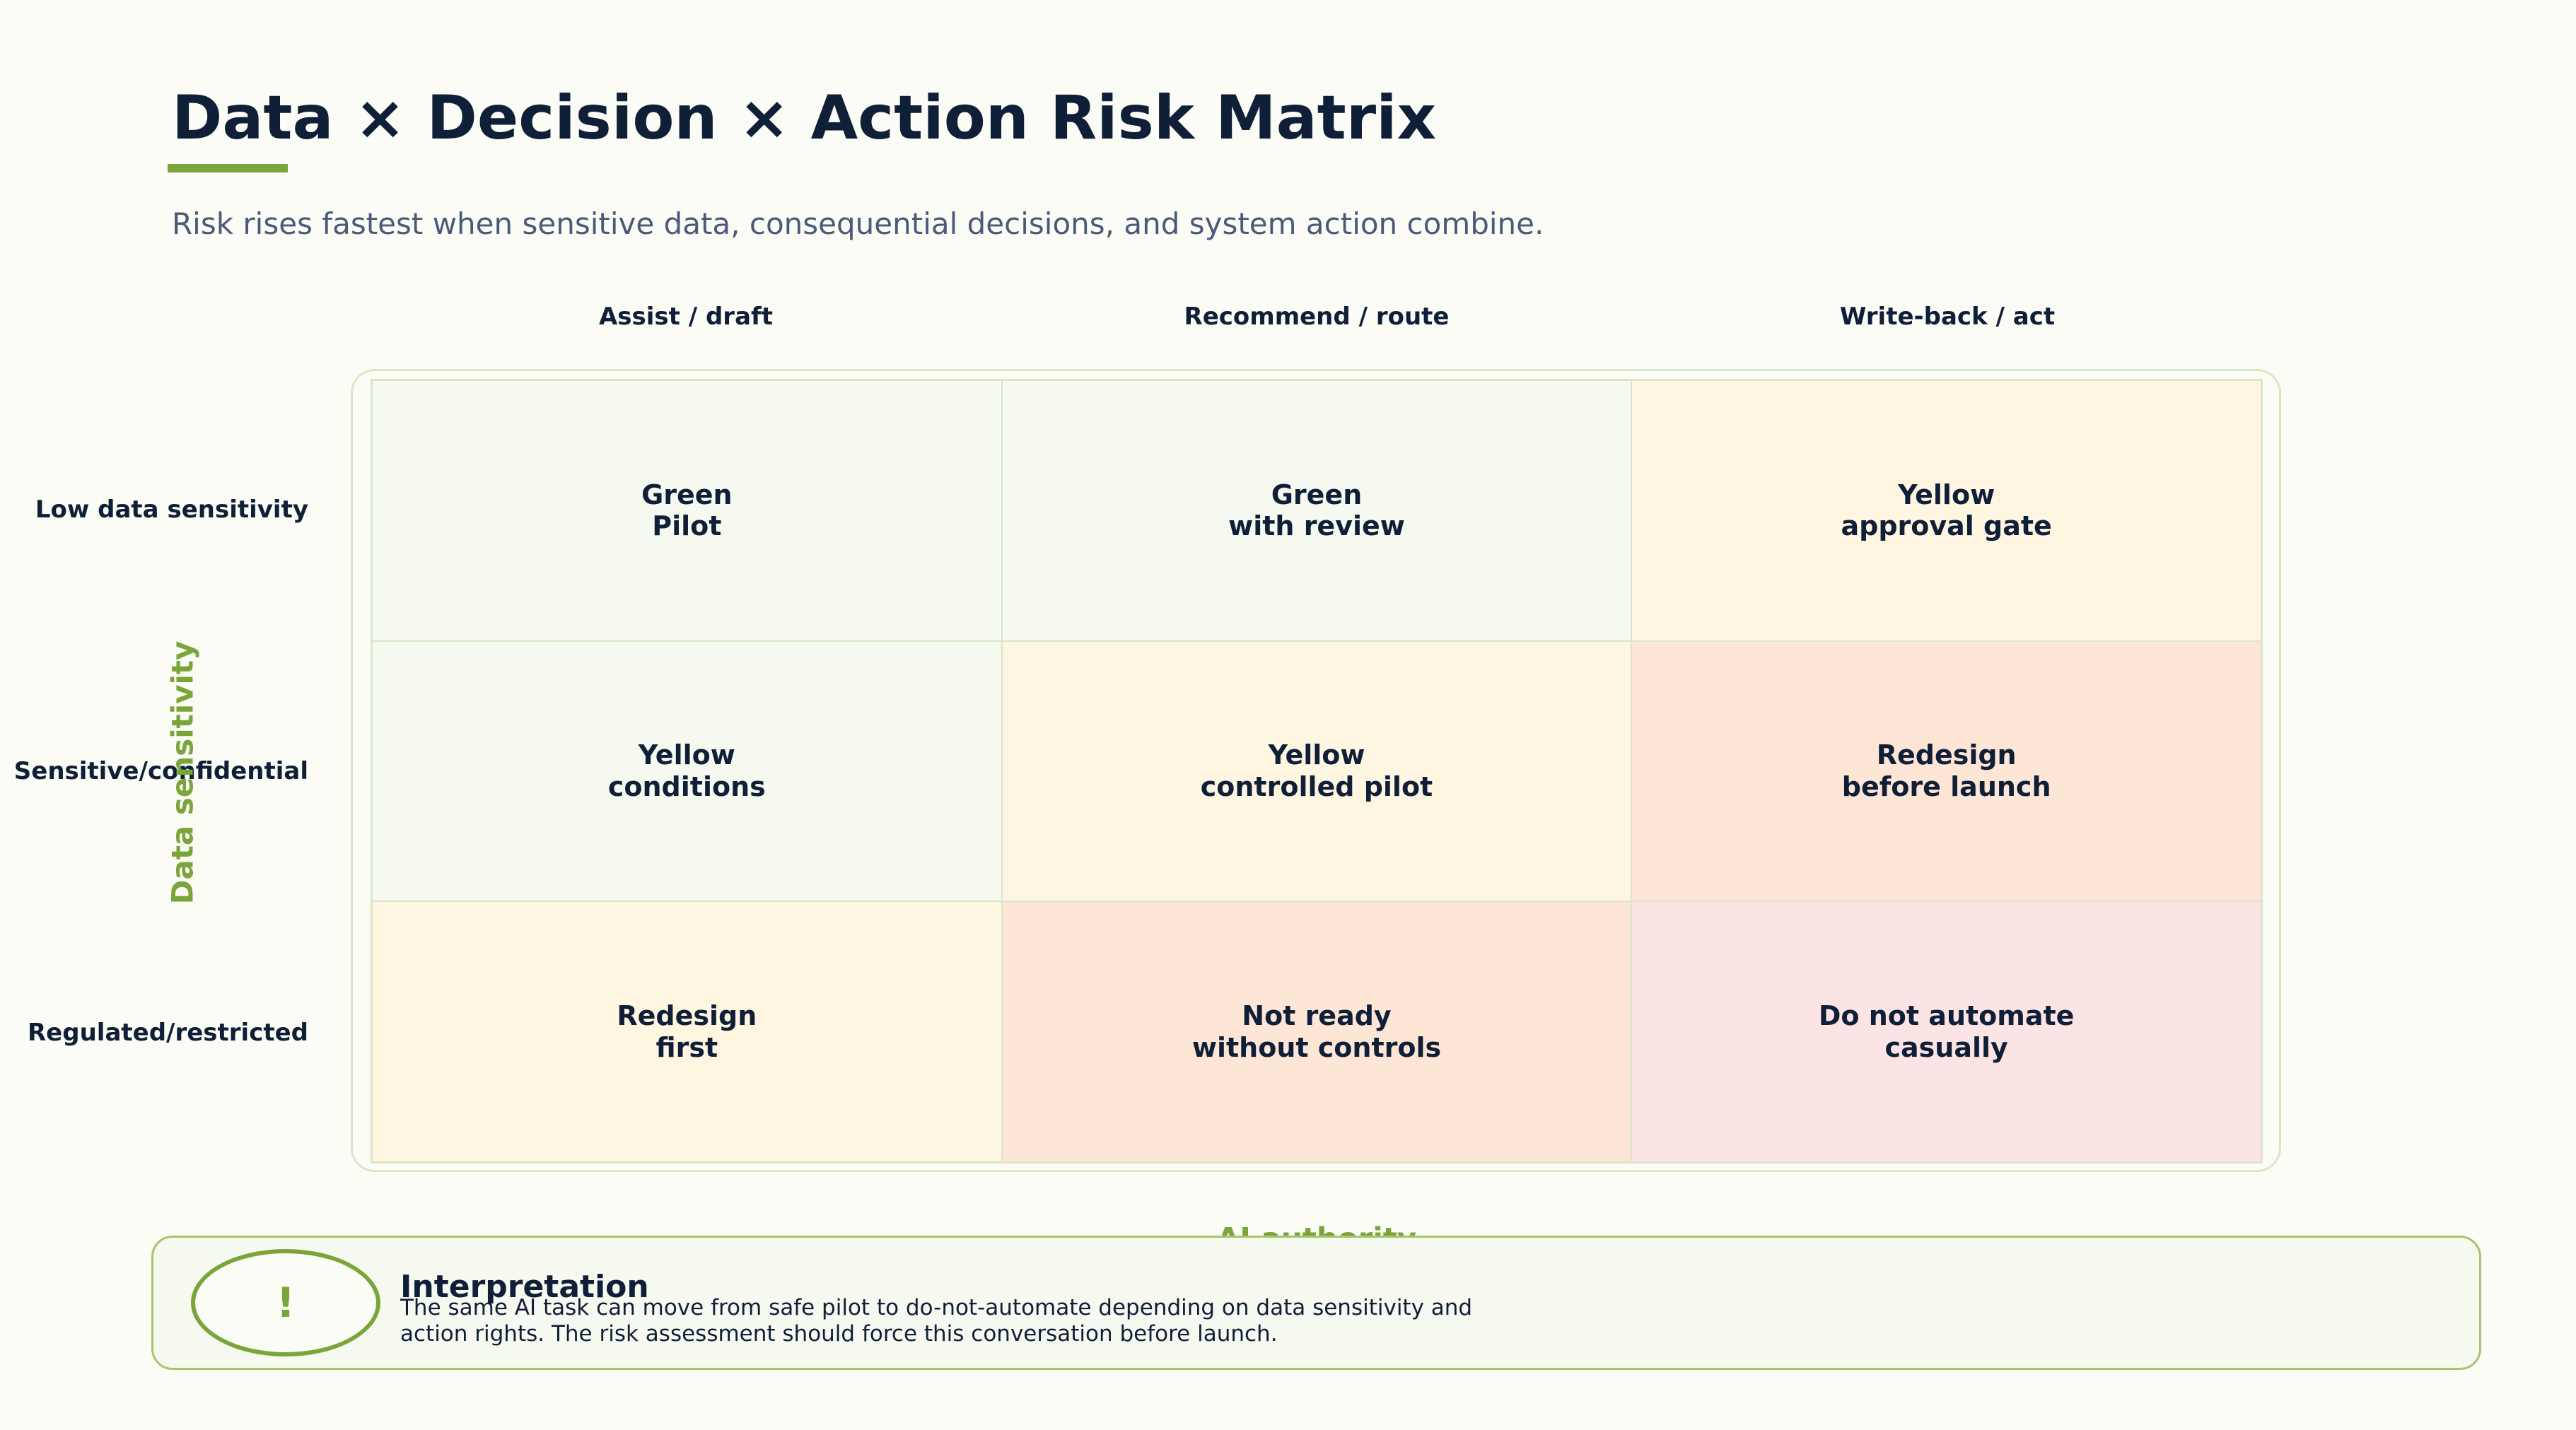 This screenshot has width=2576, height=1430. Describe the element at coordinates (168, 1033) in the screenshot. I see `row-header-regulated: Regulated/restricted` at that location.